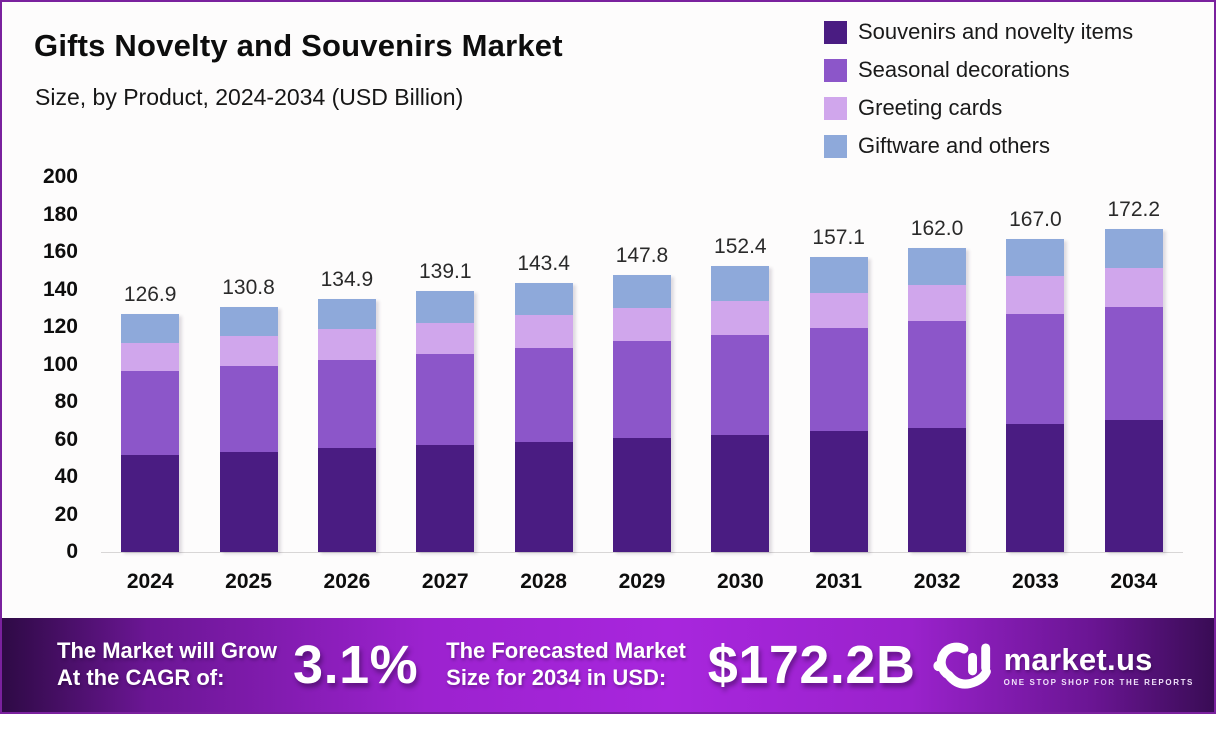 The height and width of the screenshot is (737, 1216). Describe the element at coordinates (60, 214) in the screenshot. I see `y-tick-label: 180` at that location.